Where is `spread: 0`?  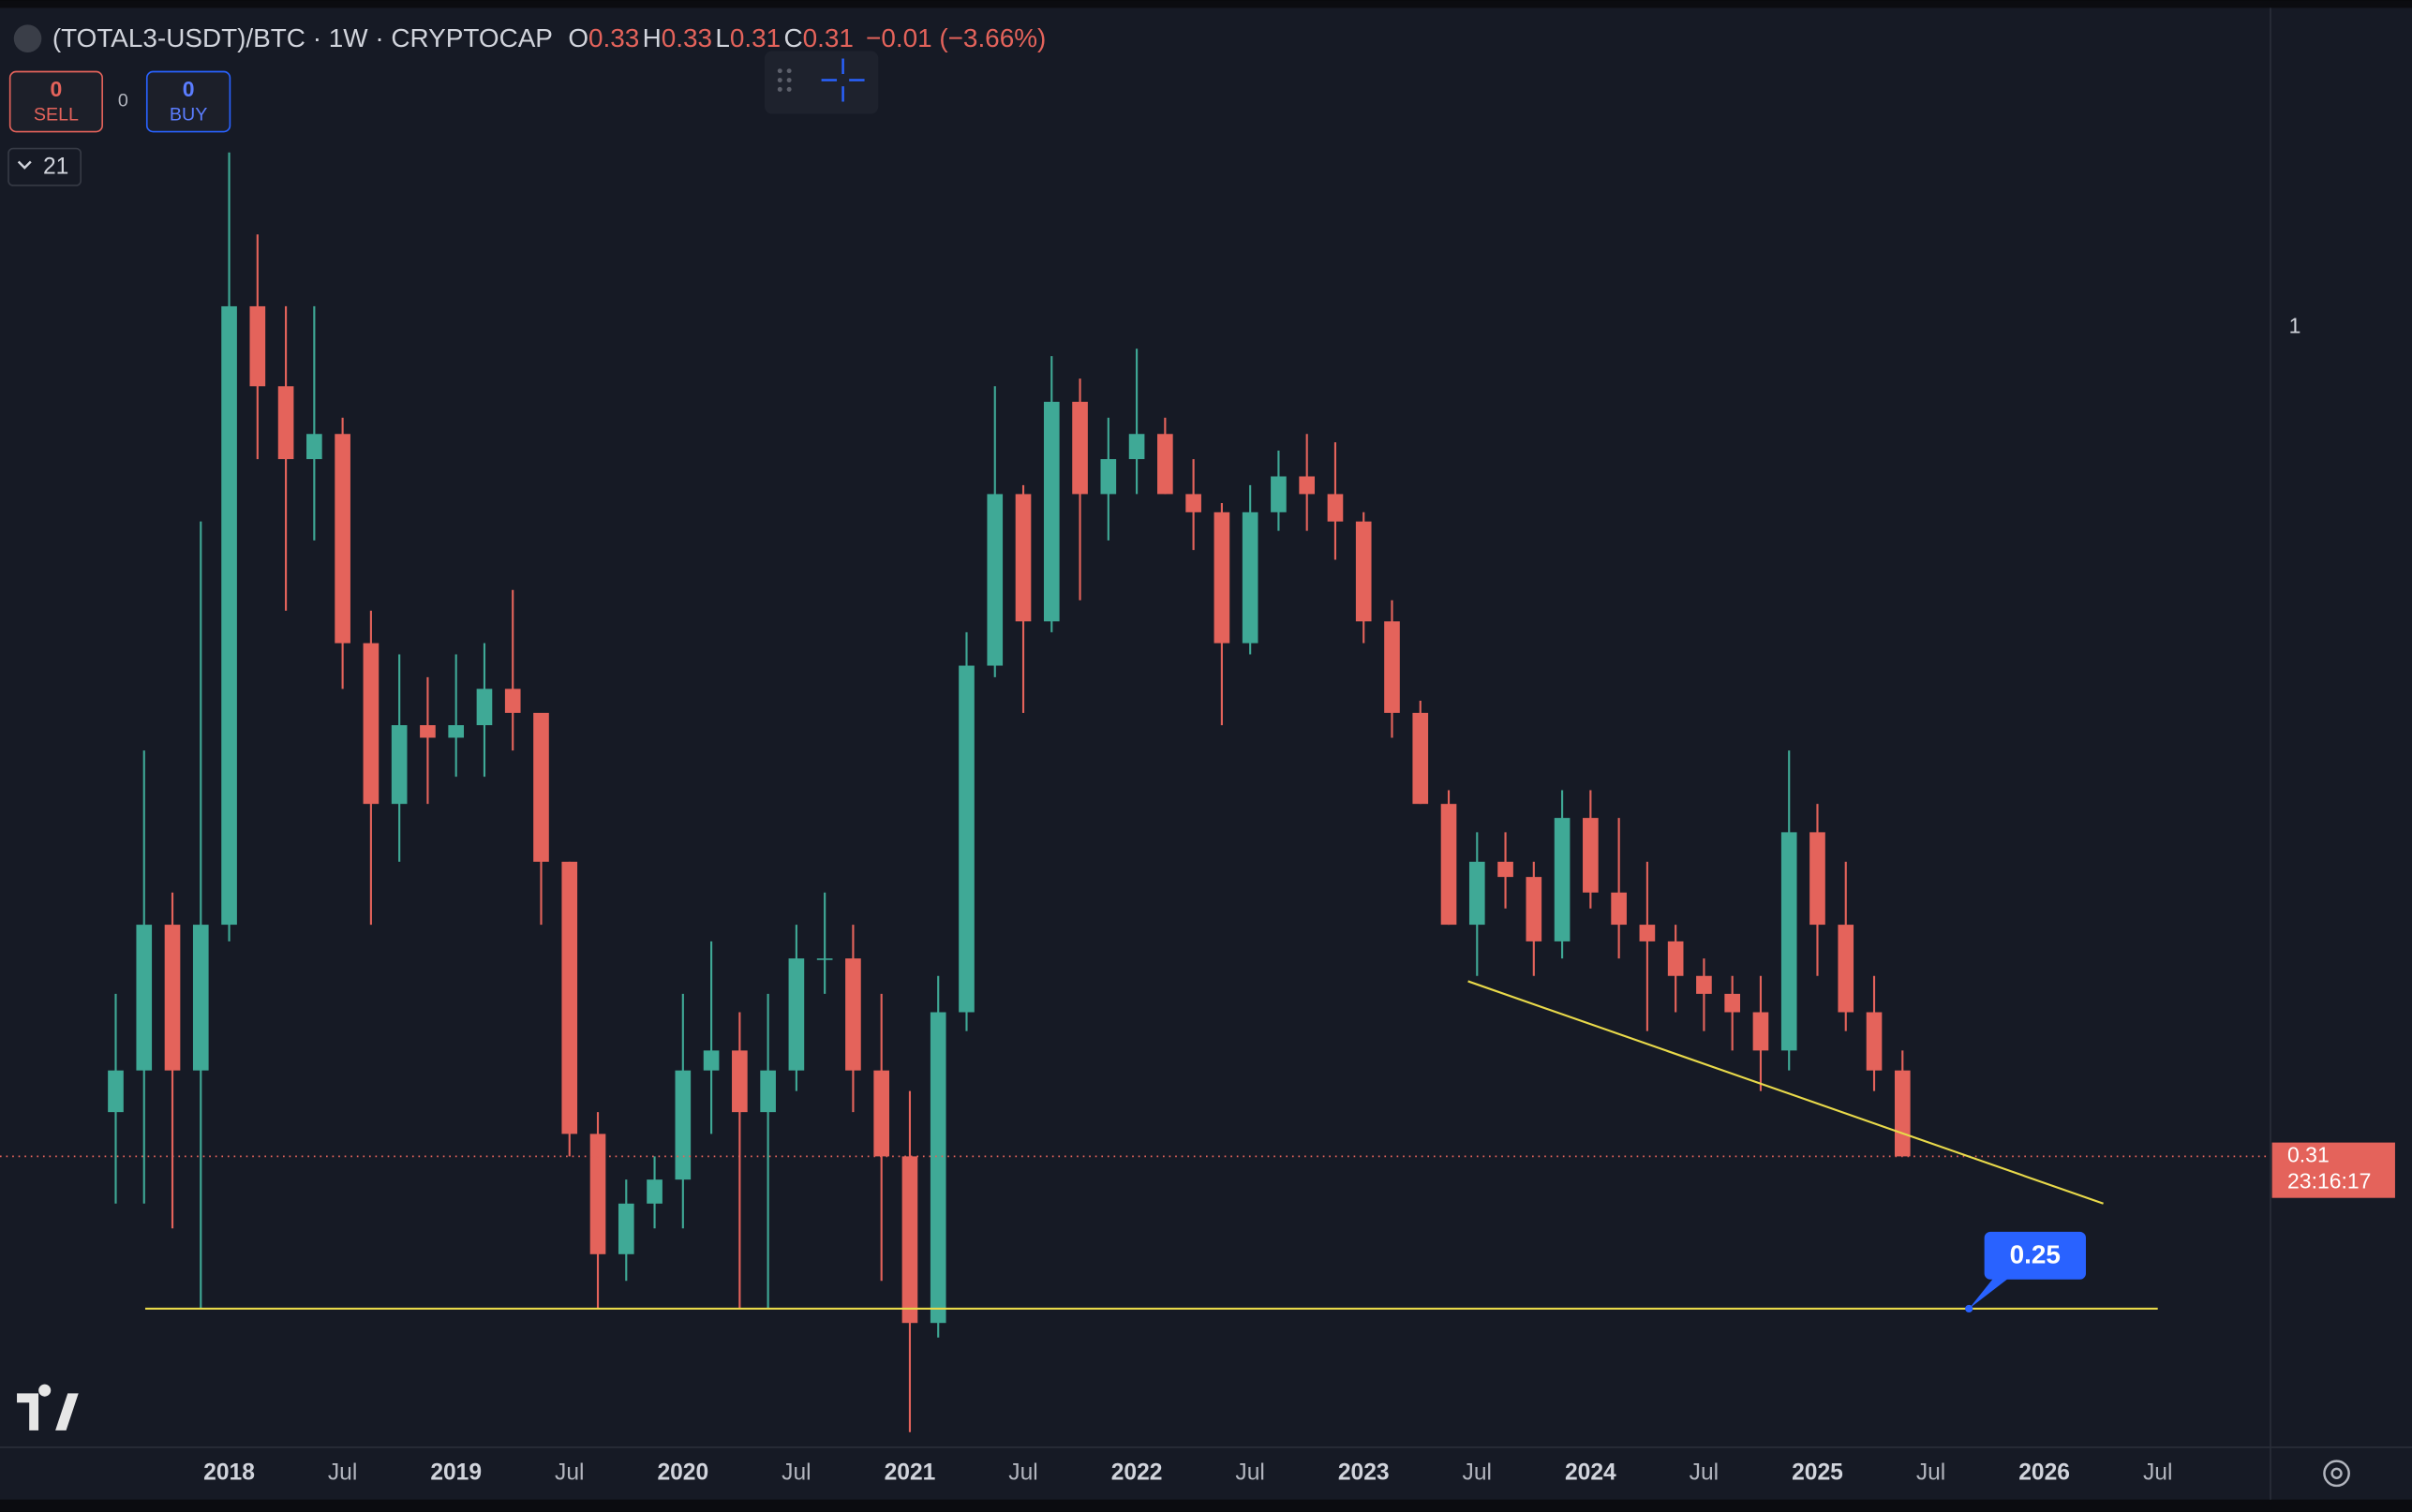
spread: 0 is located at coordinates (123, 101).